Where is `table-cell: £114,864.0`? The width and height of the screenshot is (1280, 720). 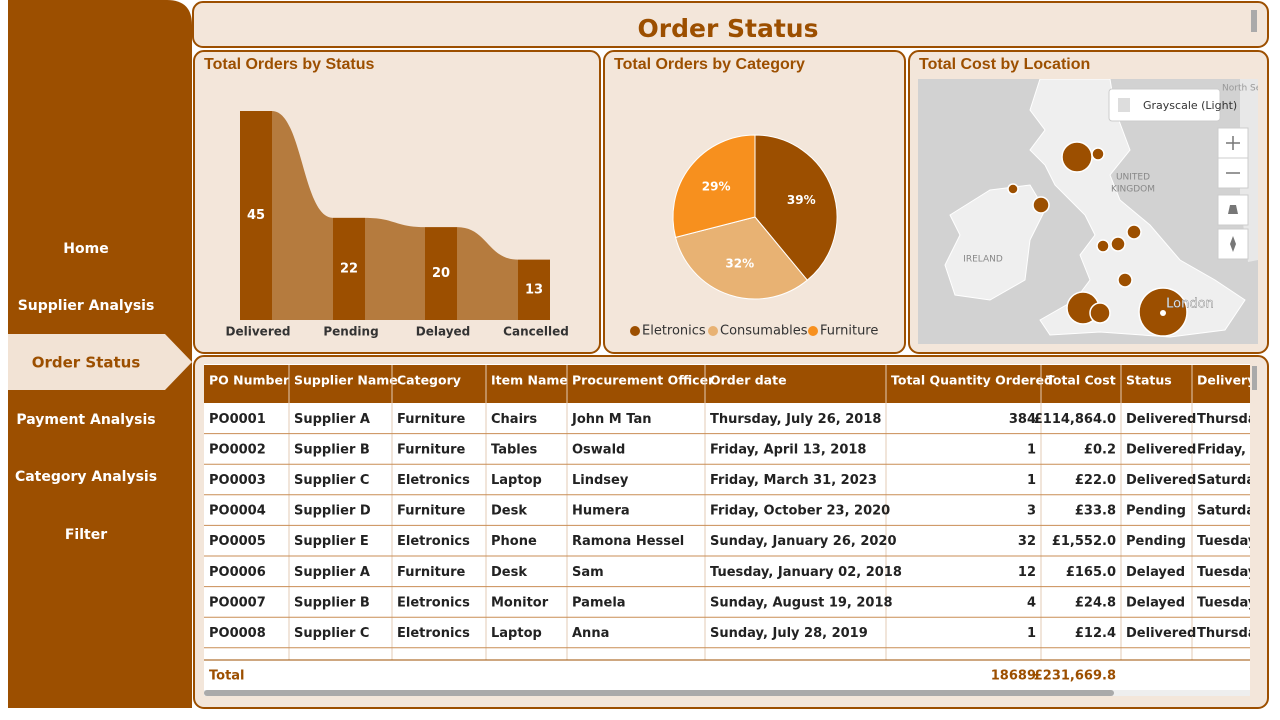
table-cell: £114,864.0 is located at coordinates (1075, 419).